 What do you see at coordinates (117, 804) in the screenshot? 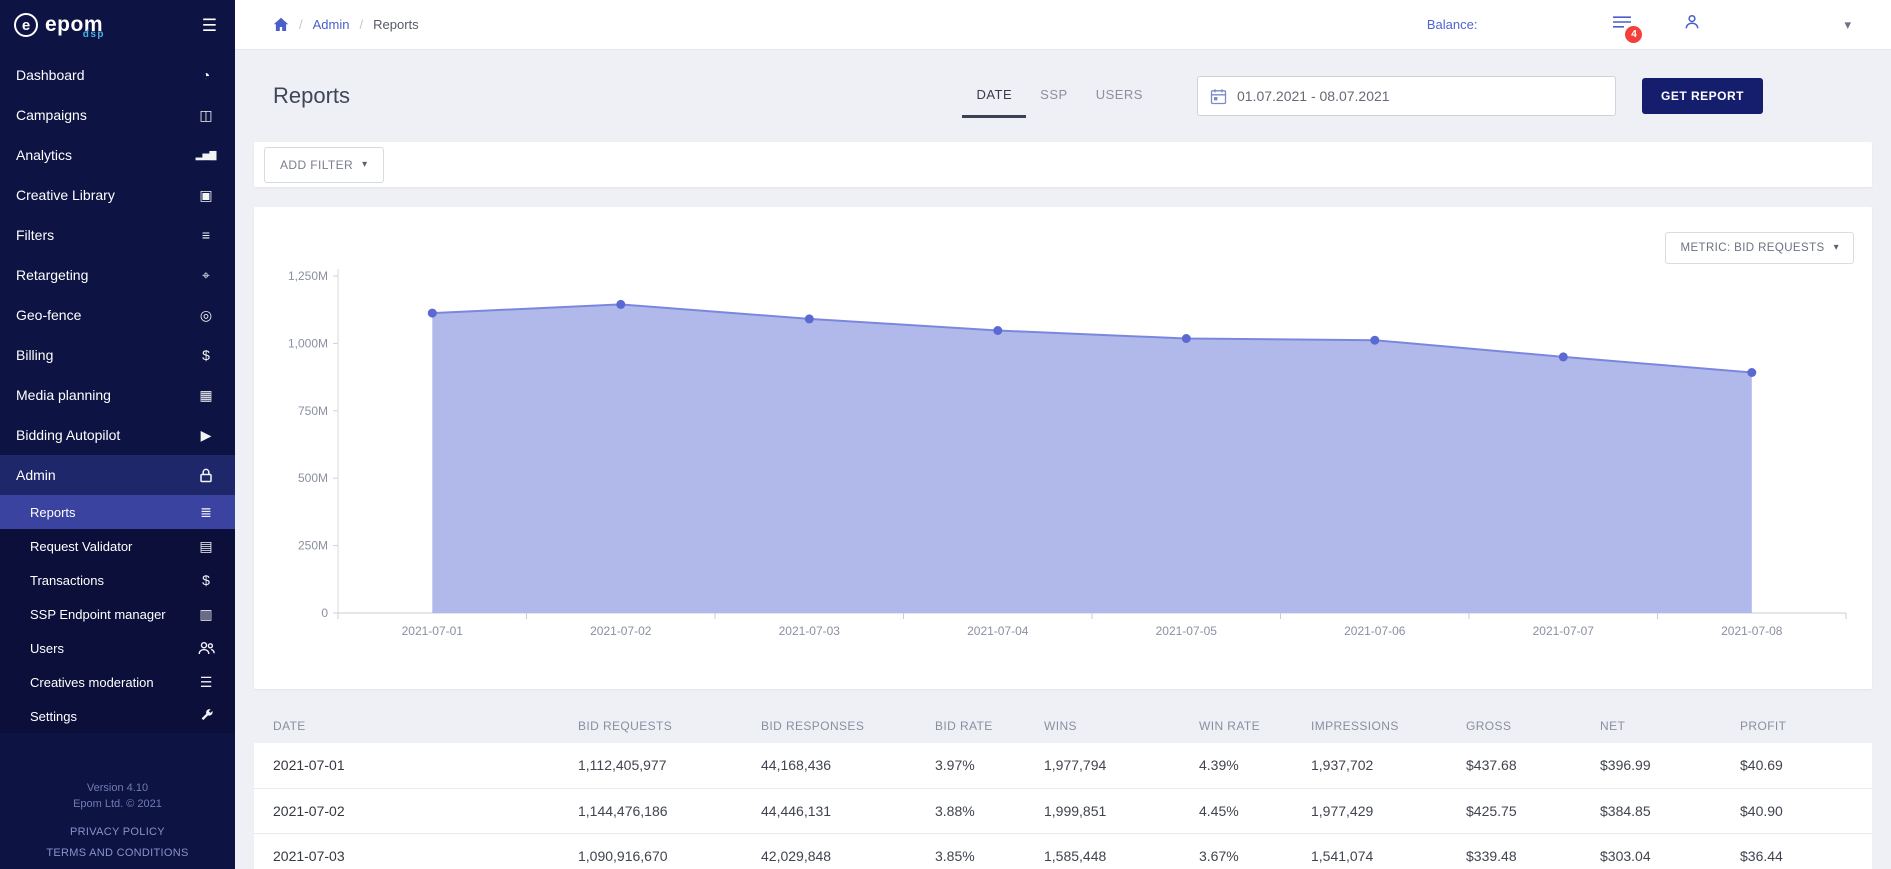
I see `copyright-label: Epom Ltd. © 2021` at bounding box center [117, 804].